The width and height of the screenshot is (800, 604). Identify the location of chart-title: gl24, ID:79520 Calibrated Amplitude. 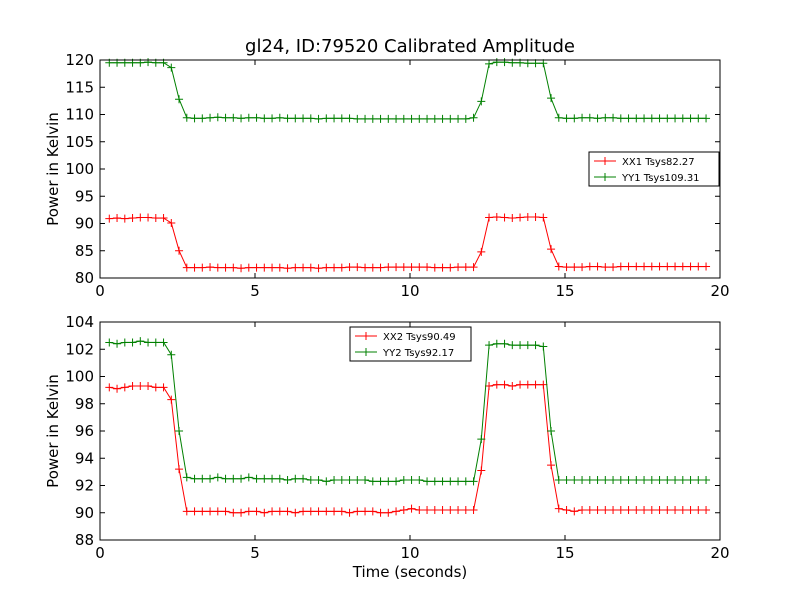
(410, 46).